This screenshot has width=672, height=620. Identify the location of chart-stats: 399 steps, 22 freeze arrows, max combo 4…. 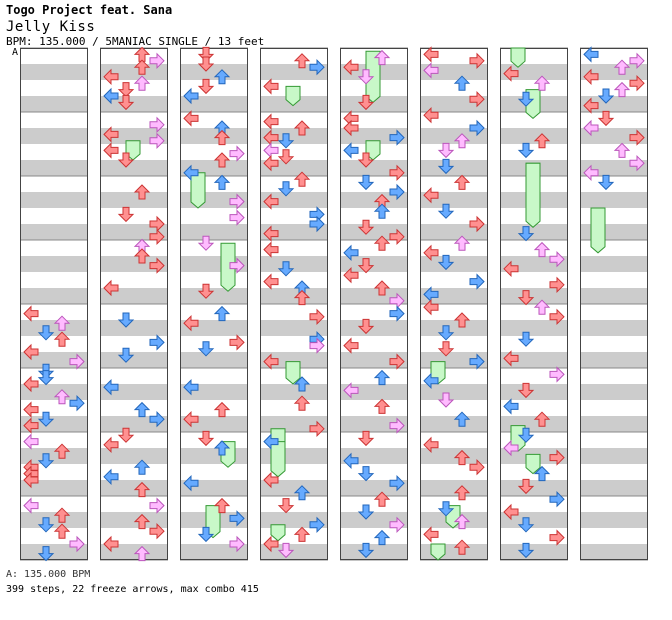
(132, 589).